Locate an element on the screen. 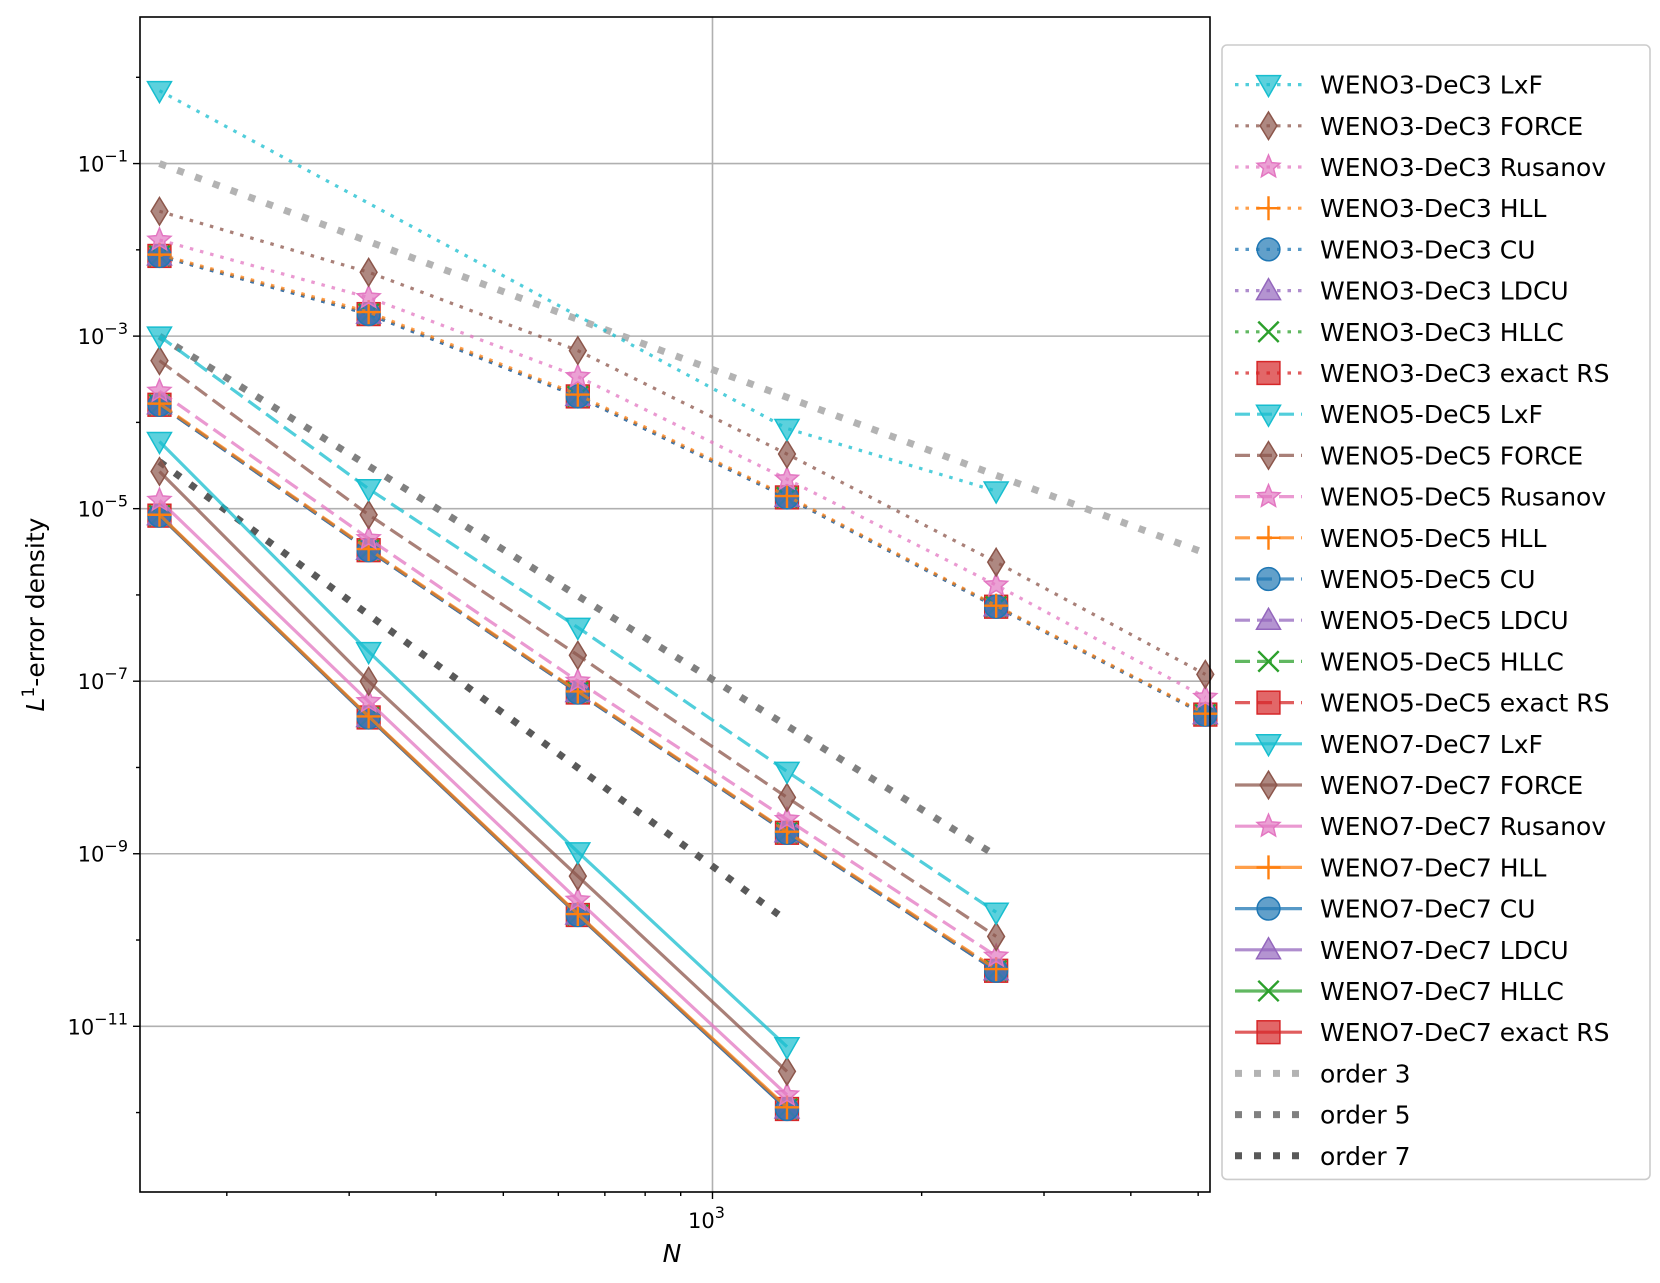  legend-entry: WENO5-DeC5 exact RS is located at coordinates (1422, 703).